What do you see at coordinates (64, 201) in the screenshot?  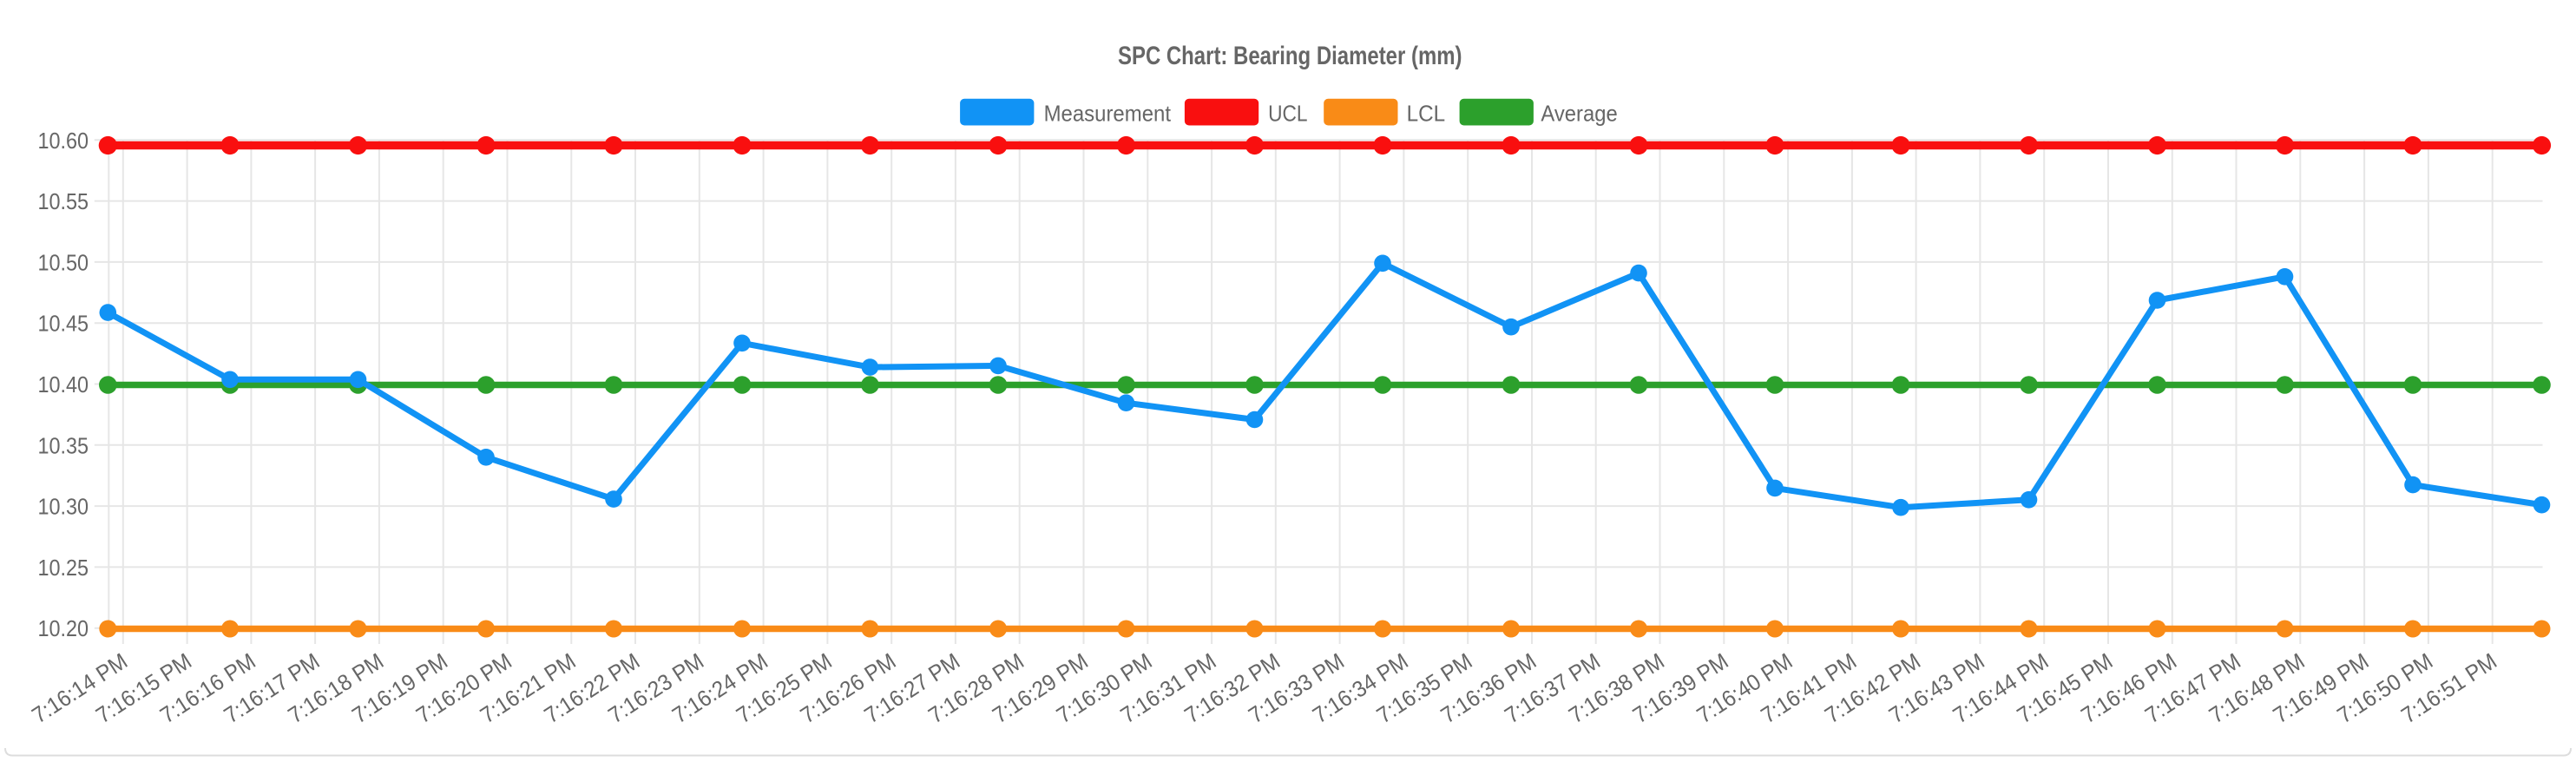 I see `svg-text: 10.55` at bounding box center [64, 201].